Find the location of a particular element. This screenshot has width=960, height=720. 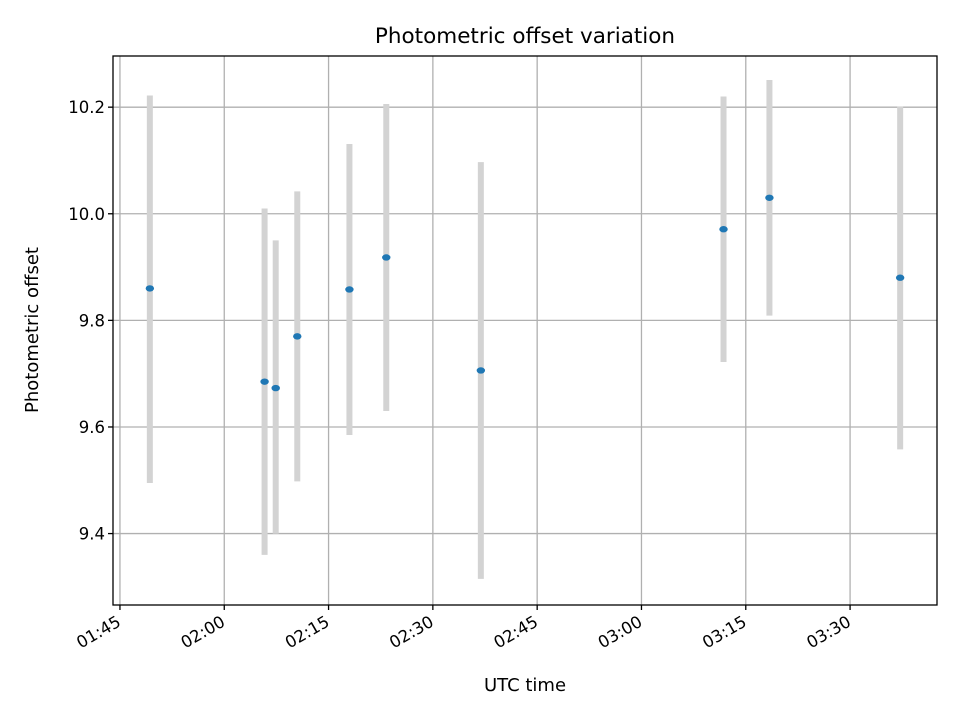

y-tick-label: 9.8 is located at coordinates (92, 320).